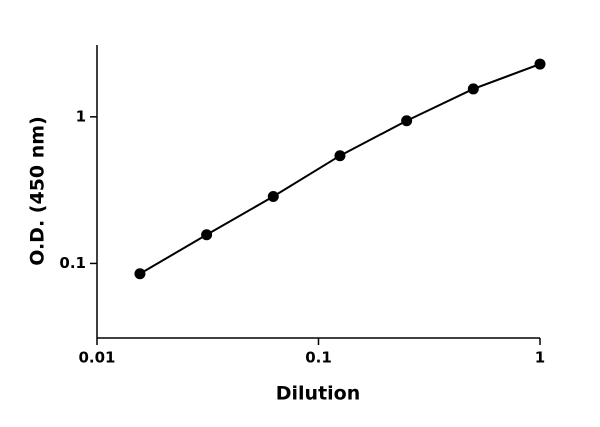 The width and height of the screenshot is (600, 427). What do you see at coordinates (318, 358) in the screenshot?
I see `x-tick-label: 0.1` at bounding box center [318, 358].